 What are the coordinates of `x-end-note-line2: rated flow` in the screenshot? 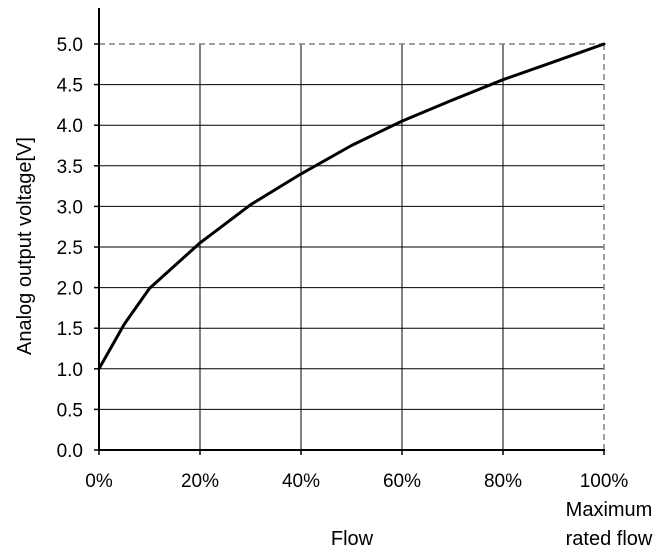 It's located at (609, 539).